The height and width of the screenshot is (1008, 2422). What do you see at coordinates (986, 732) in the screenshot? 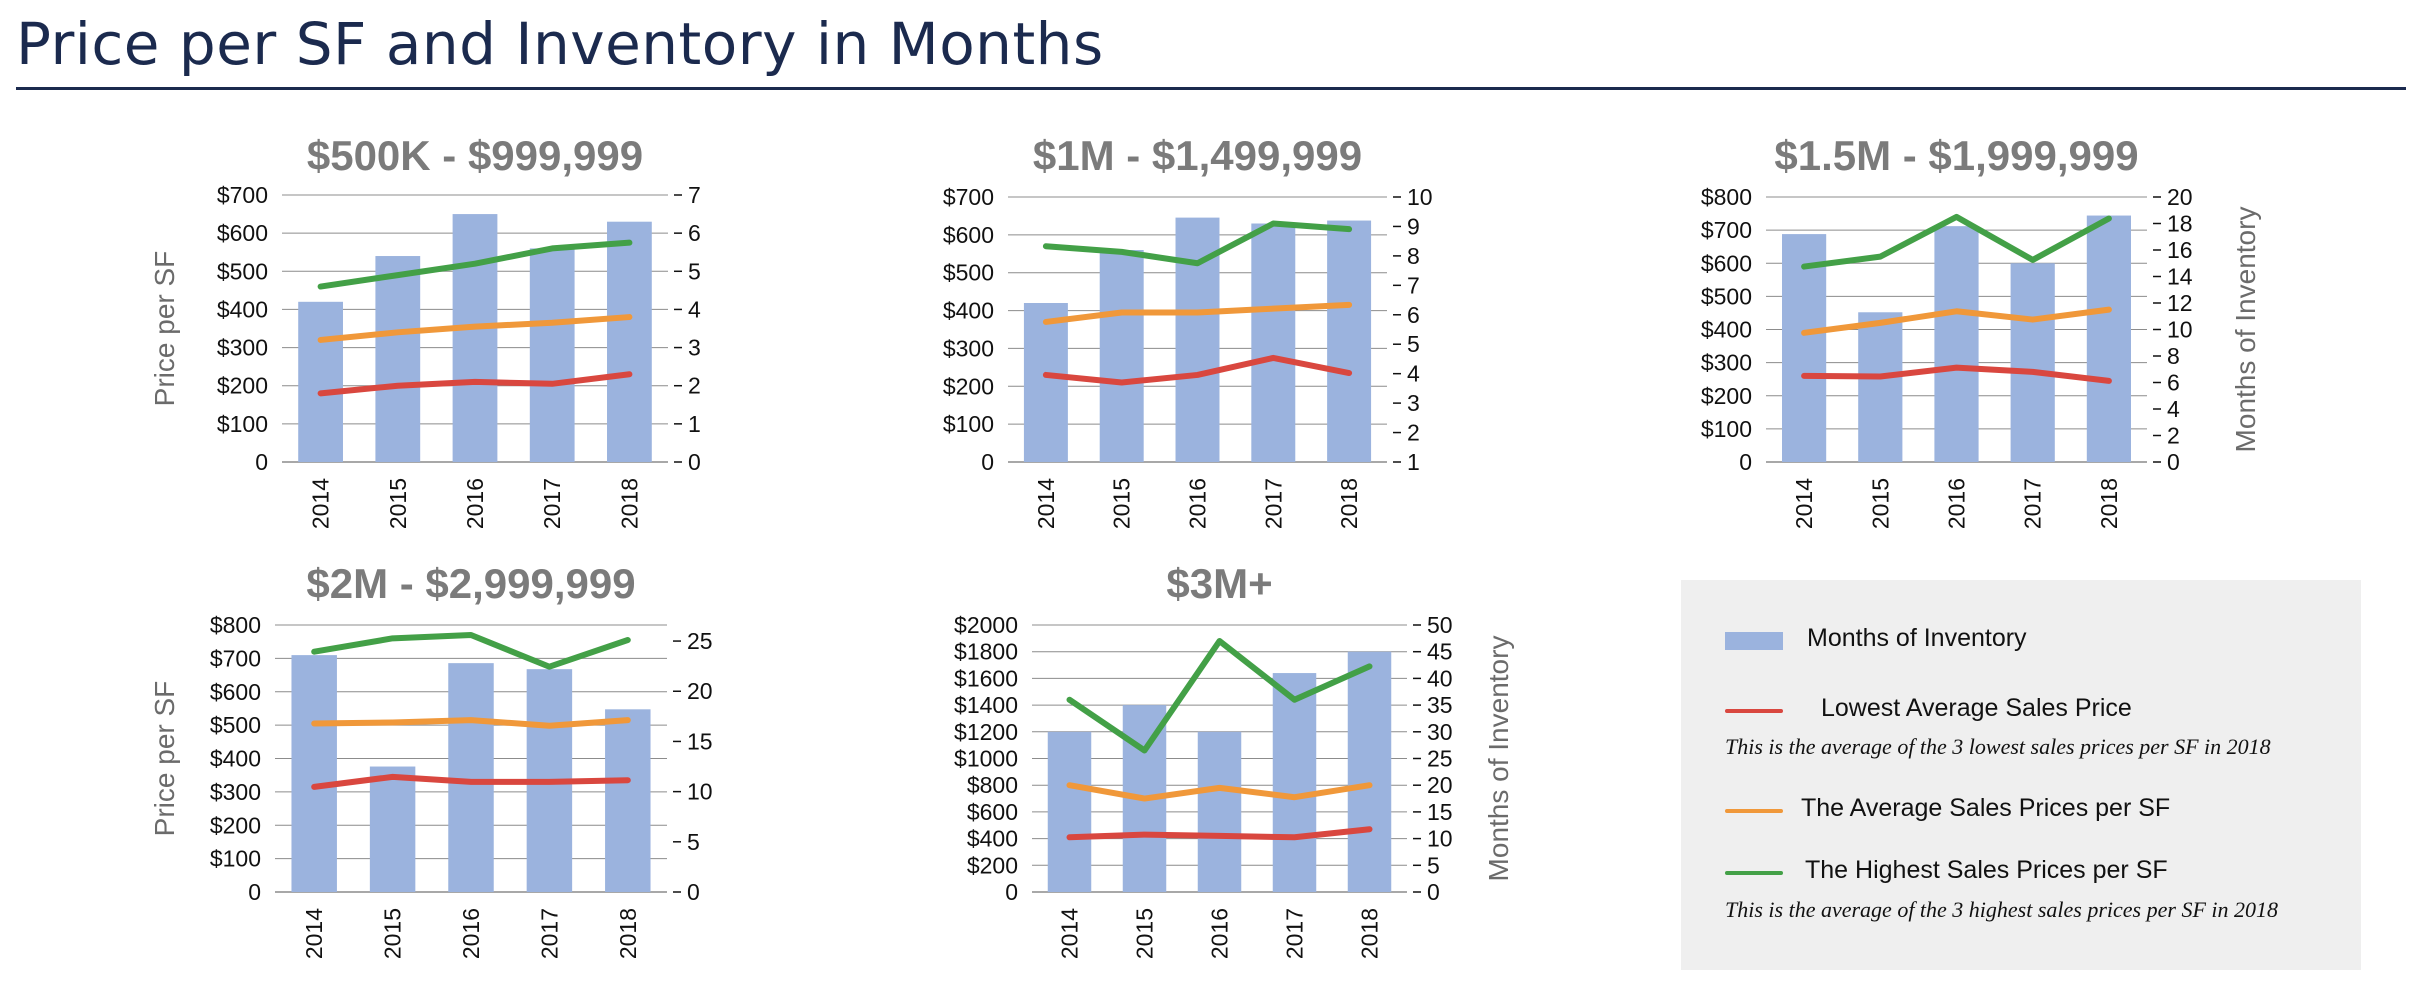
I see `y-tick-label: $1200` at bounding box center [986, 732].